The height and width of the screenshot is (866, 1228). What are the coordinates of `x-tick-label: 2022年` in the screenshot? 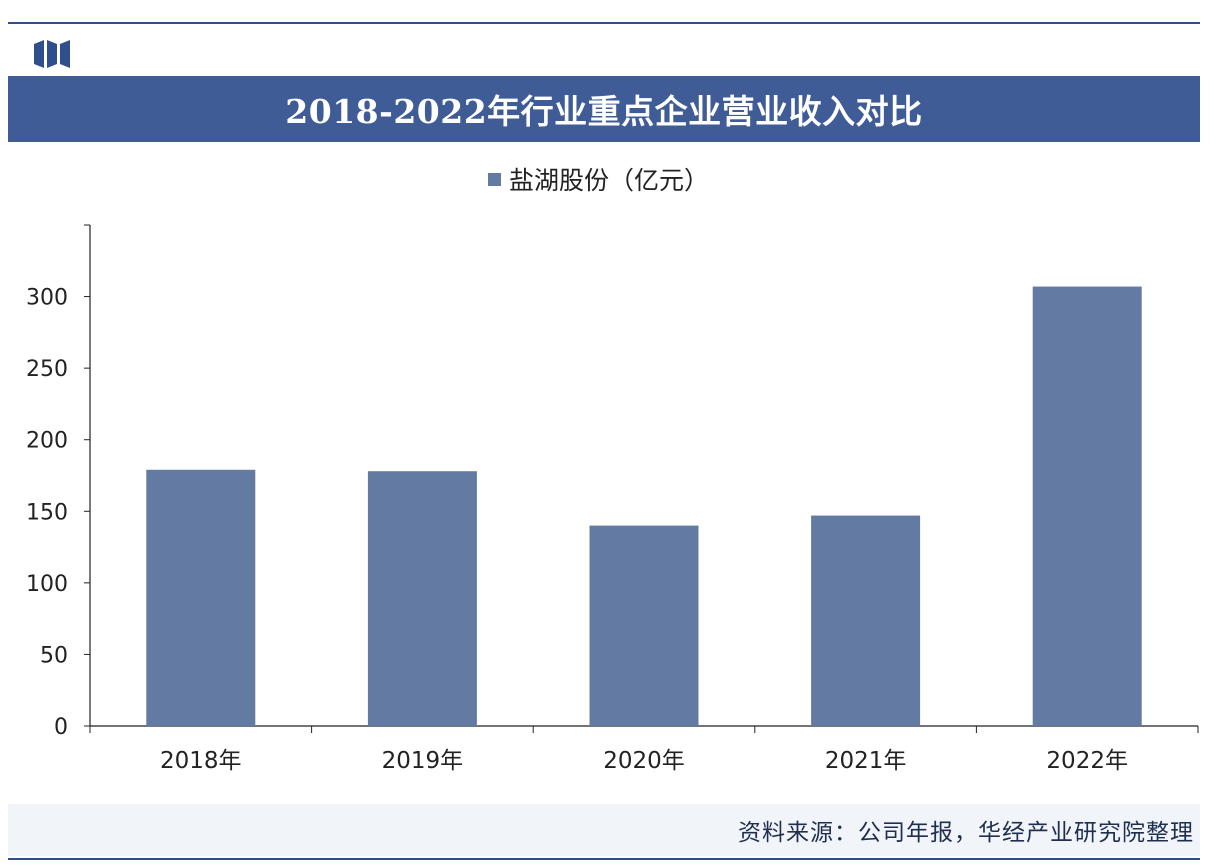 It's located at (1087, 761).